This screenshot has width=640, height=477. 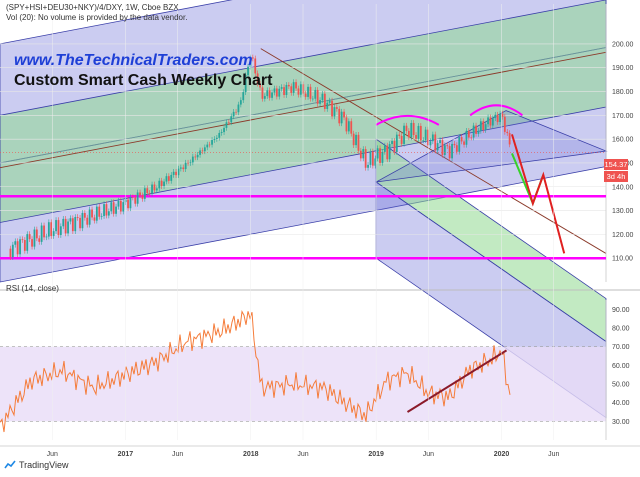 I want to click on price-tick-label: 160.00, so click(x=623, y=140).